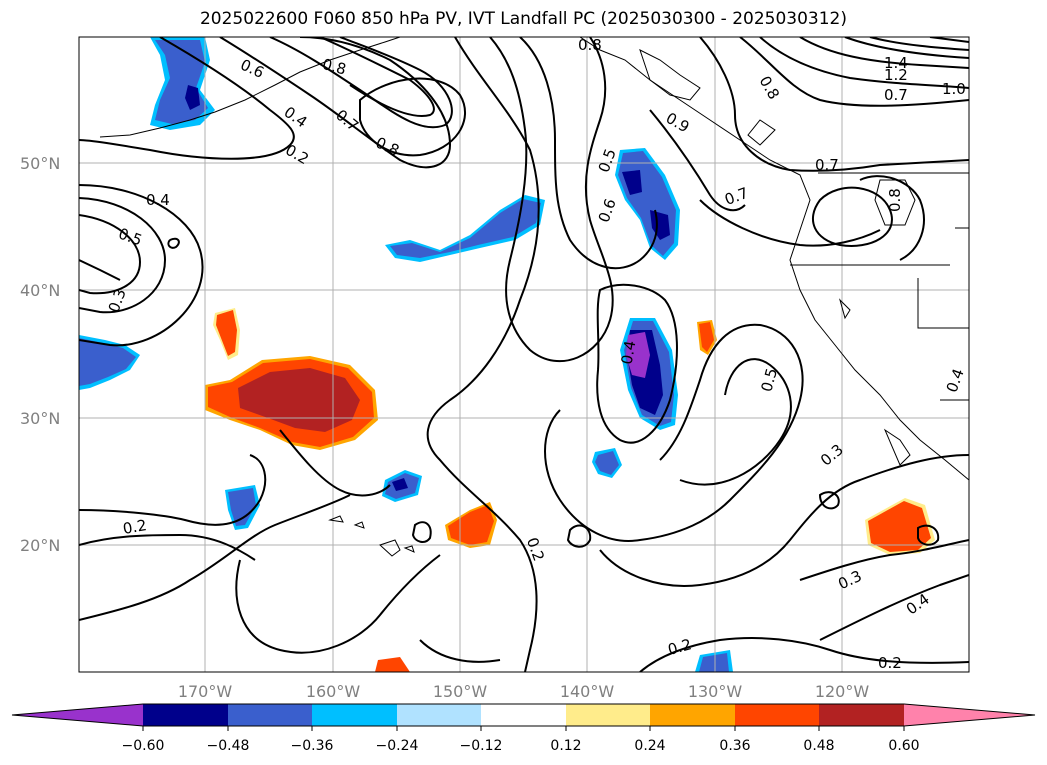 This screenshot has height=765, width=1047. I want to click on colorbar-tick-label: 0.12, so click(565, 746).